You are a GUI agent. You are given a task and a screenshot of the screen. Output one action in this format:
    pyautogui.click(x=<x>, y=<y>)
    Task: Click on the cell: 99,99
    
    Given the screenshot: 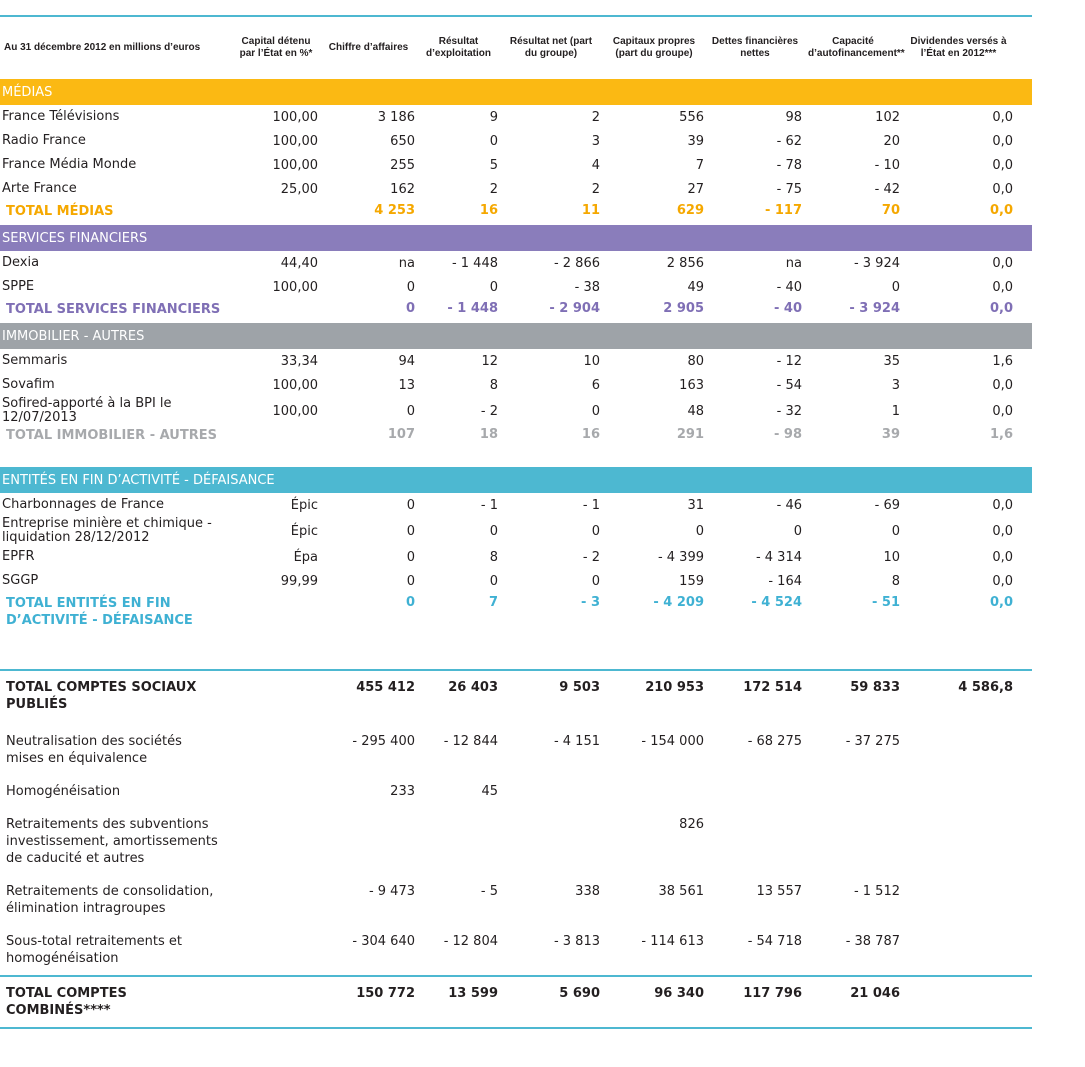 What is the action you would take?
    pyautogui.click(x=299, y=581)
    